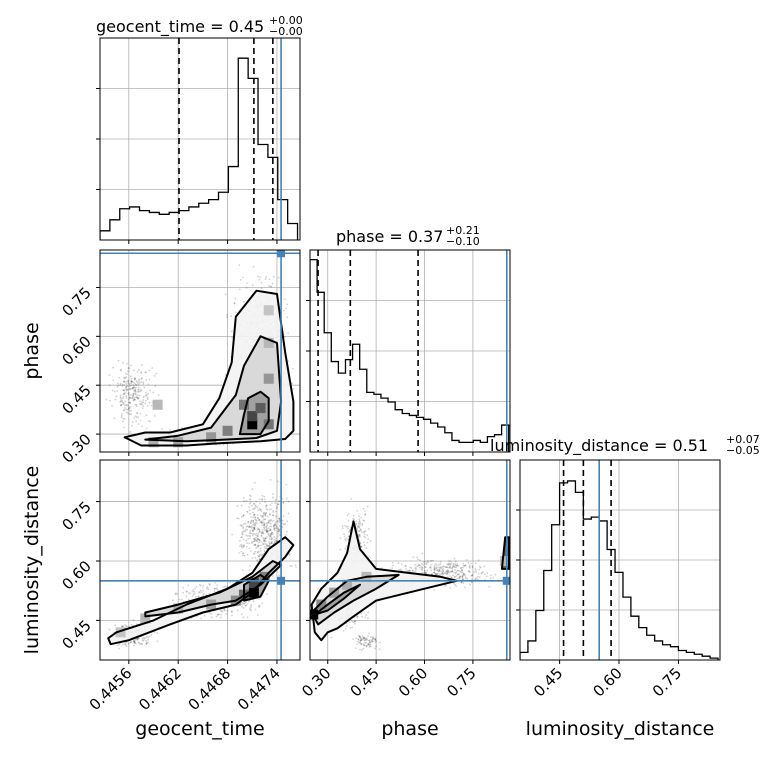 This screenshot has height=765, width=760. I want to click on xtick-label-phase: 0.30, so click(316, 682).